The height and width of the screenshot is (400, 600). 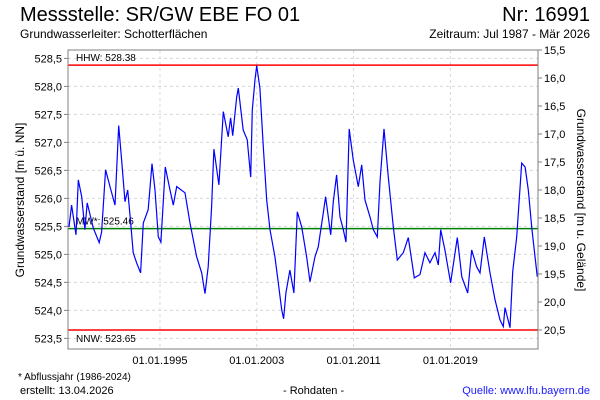 I want to click on created-date: erstellt: 13.04.2026, so click(x=67, y=391).